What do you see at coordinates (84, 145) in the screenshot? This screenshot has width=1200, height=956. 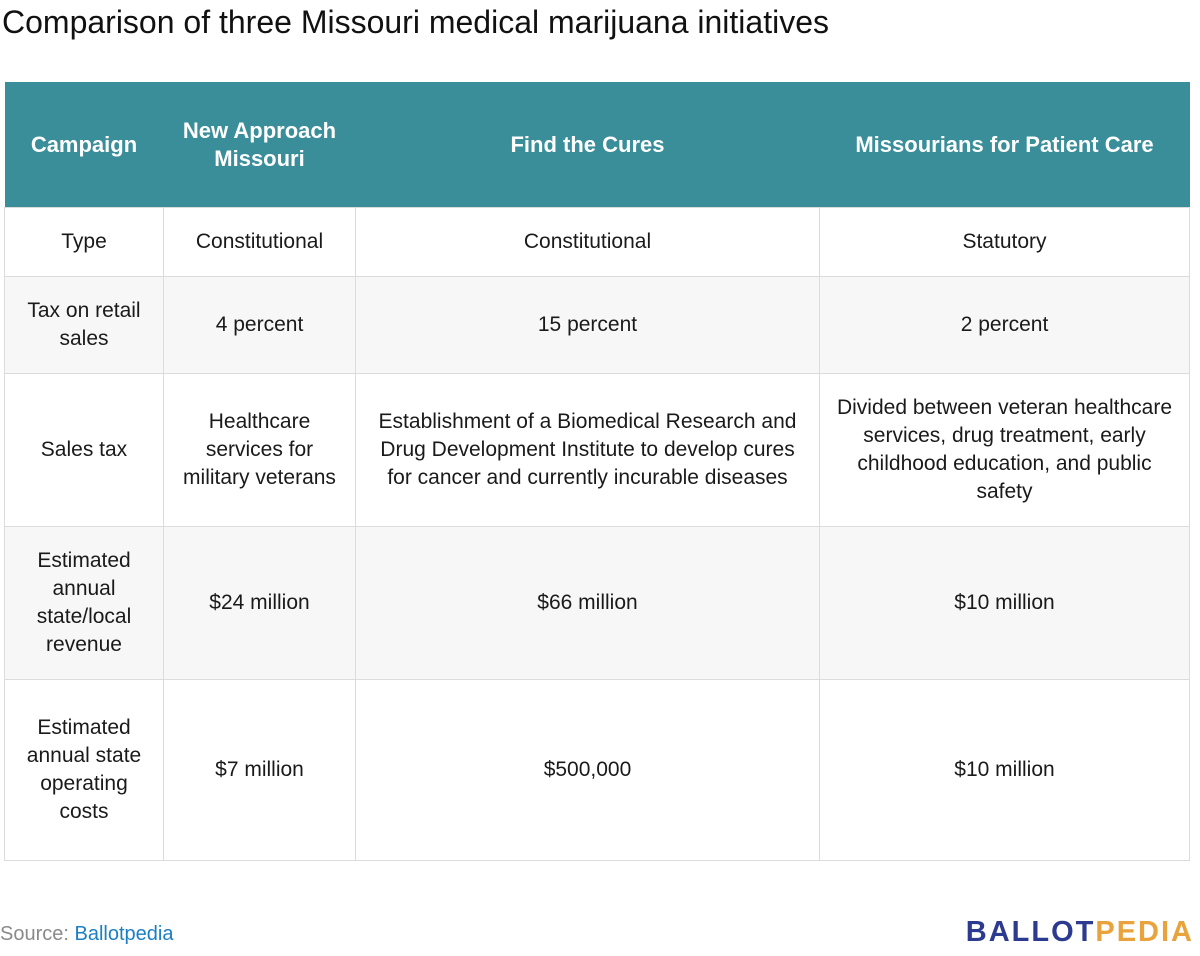 I see `column-header-campaign: Campaign` at bounding box center [84, 145].